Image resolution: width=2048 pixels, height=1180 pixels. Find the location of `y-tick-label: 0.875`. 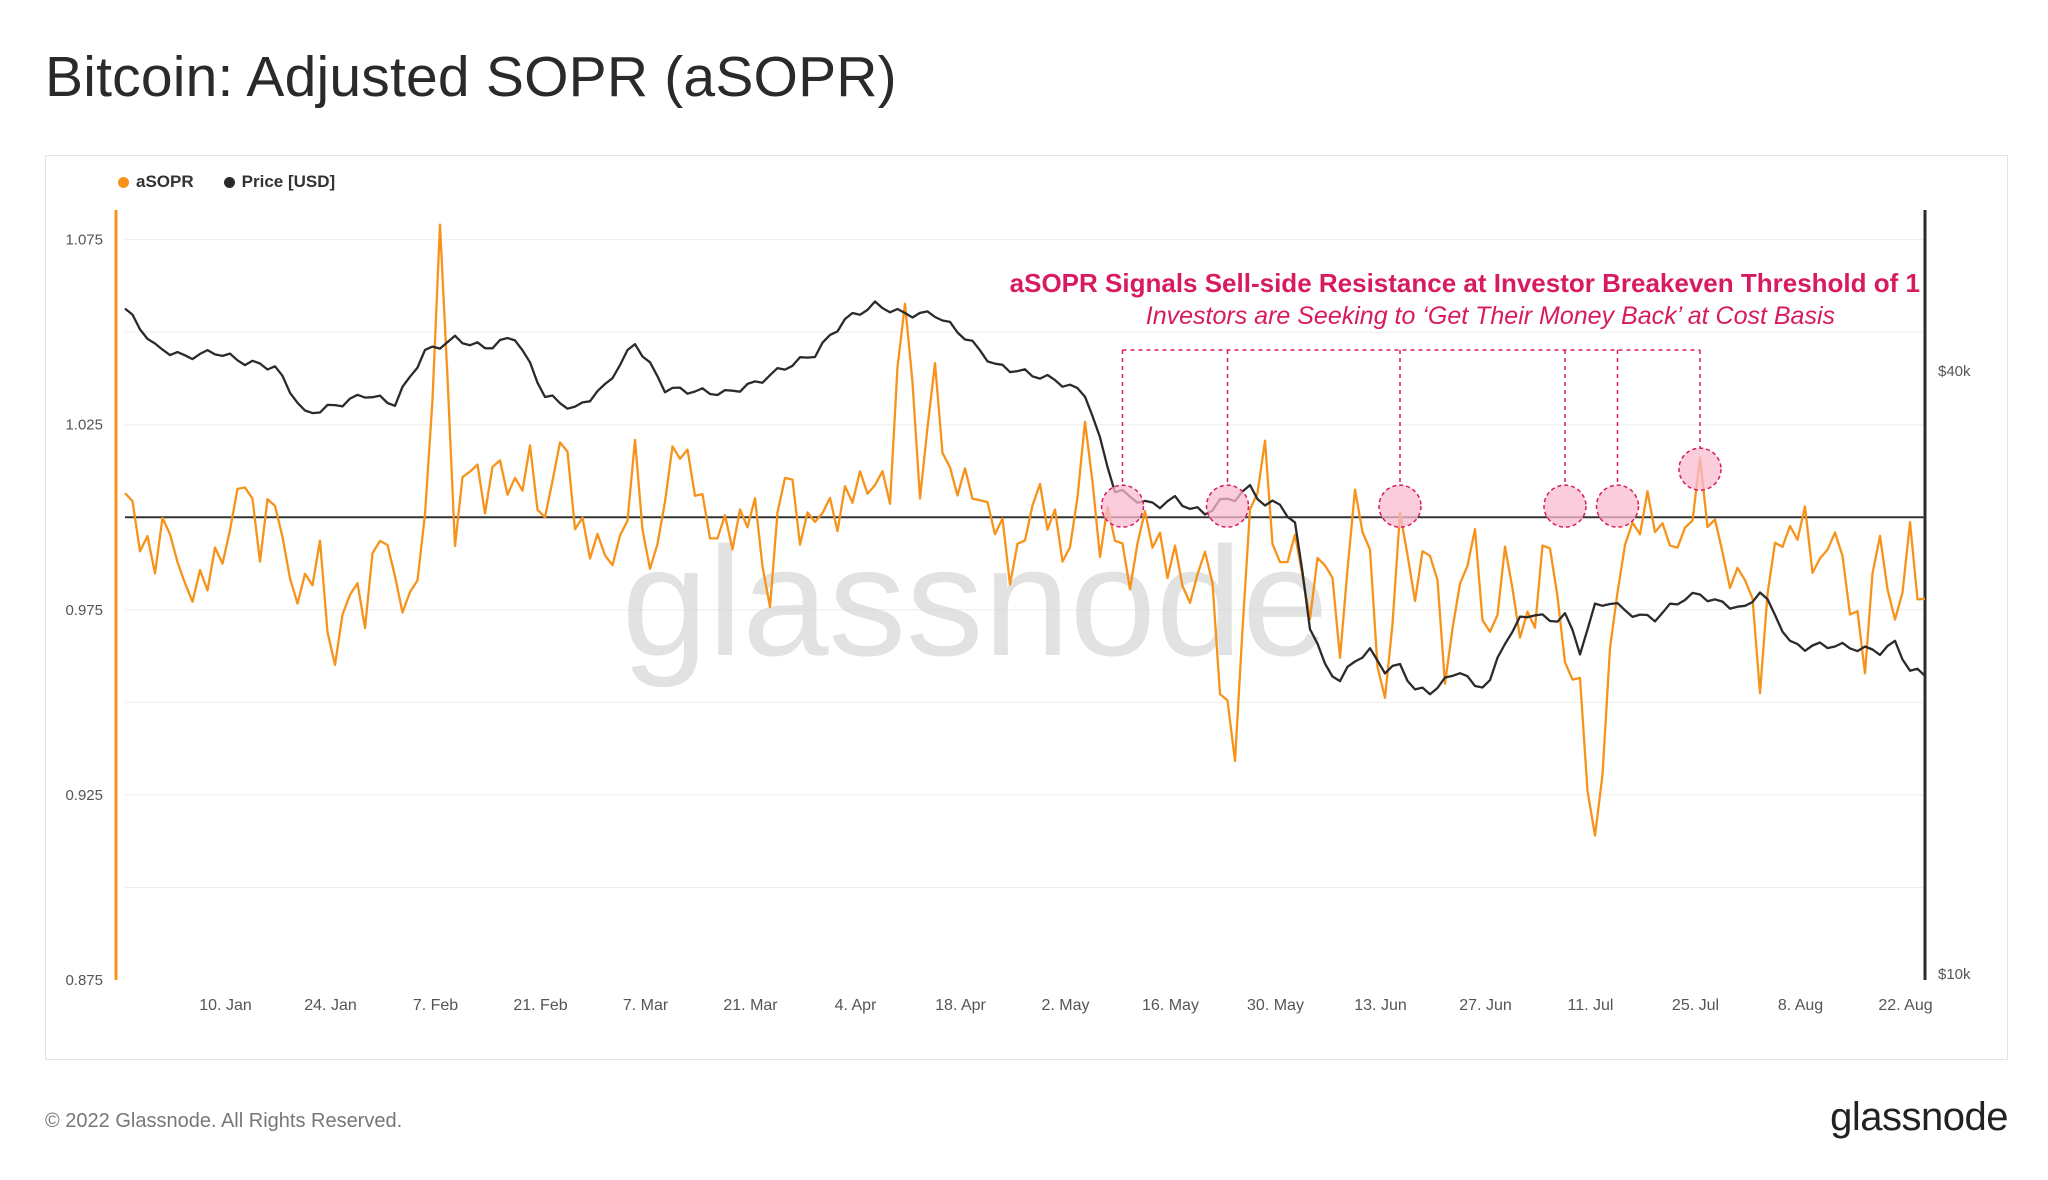

y-tick-label: 0.875 is located at coordinates (84, 980).